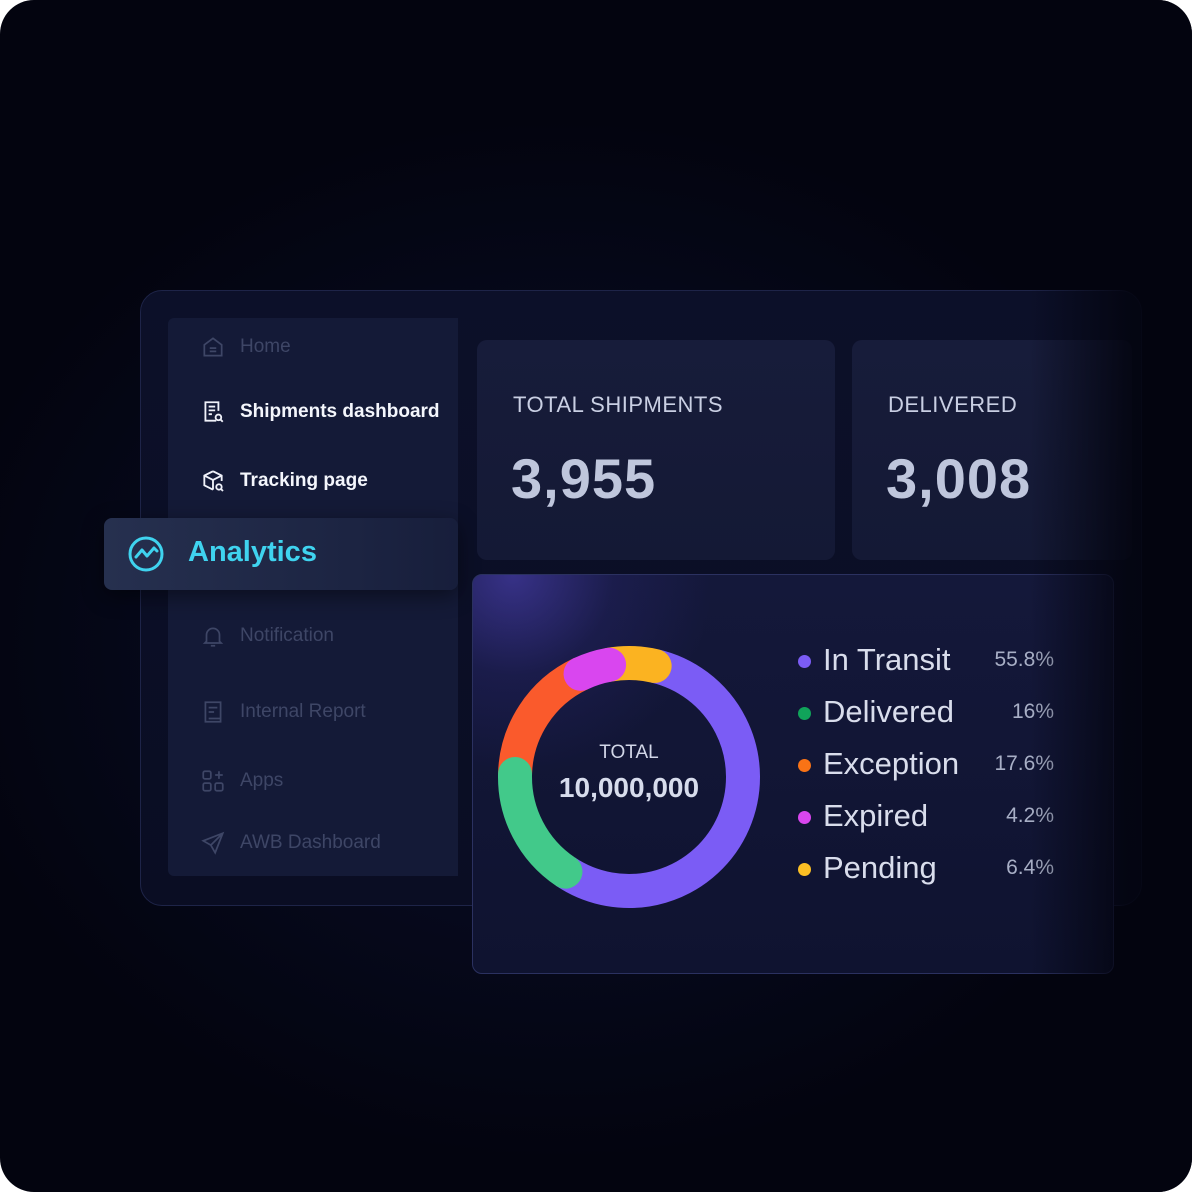 The width and height of the screenshot is (1192, 1192). I want to click on status-donut-chart, so click(629, 777).